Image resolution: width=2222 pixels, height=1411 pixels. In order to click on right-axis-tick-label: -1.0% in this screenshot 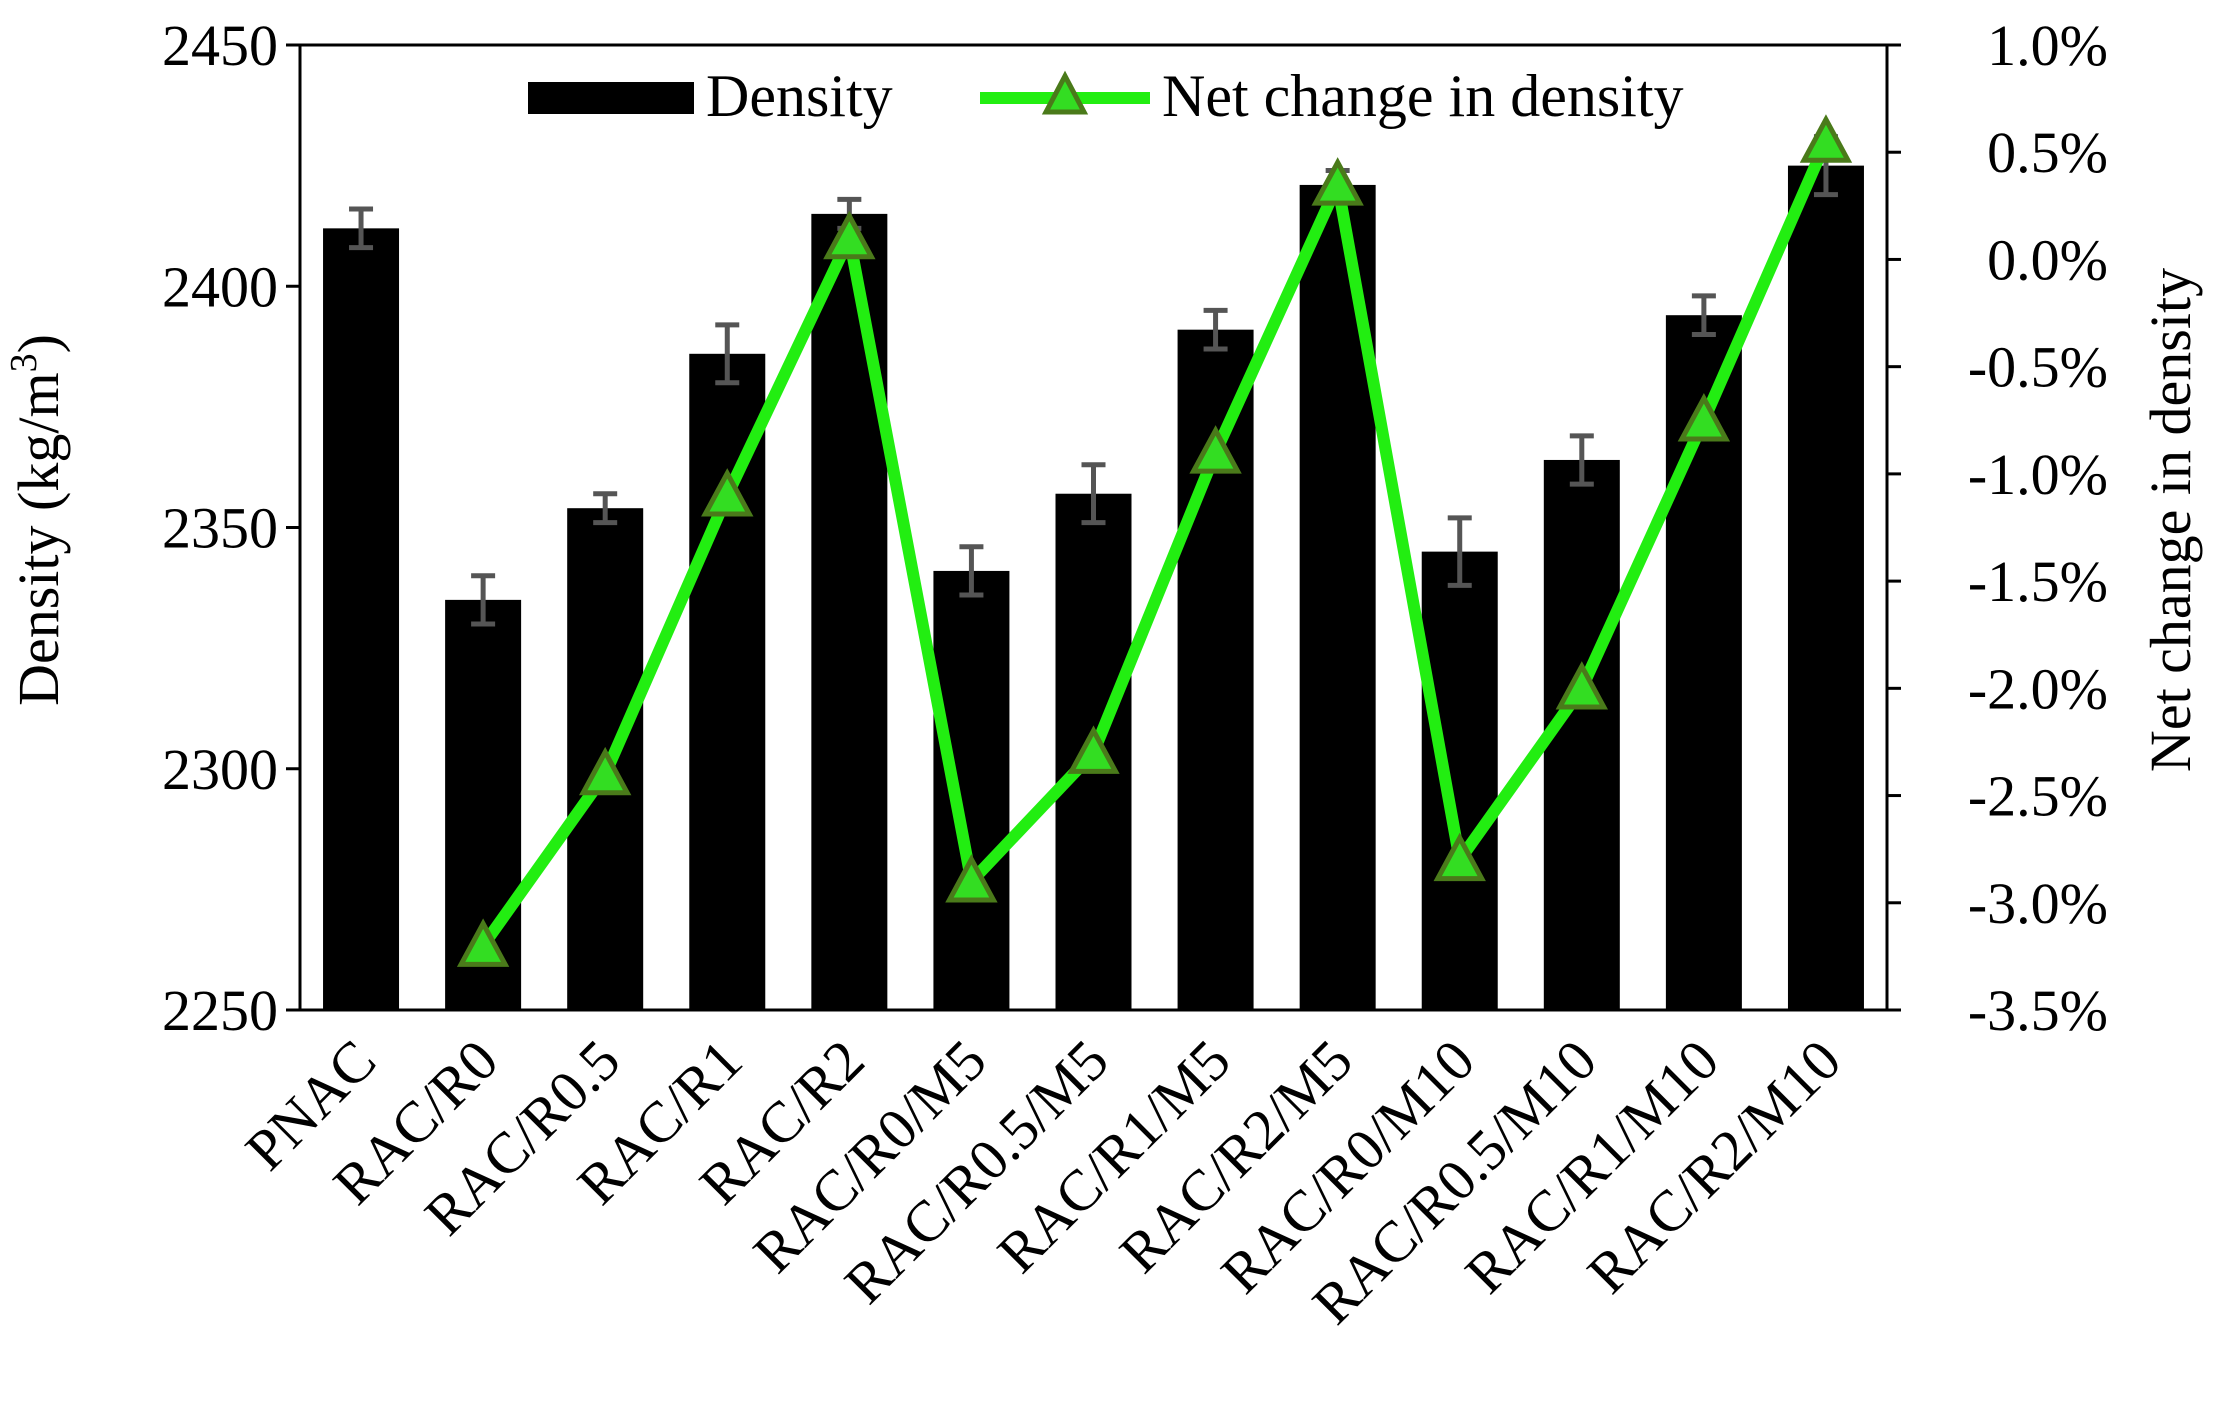, I will do `click(2038, 474)`.